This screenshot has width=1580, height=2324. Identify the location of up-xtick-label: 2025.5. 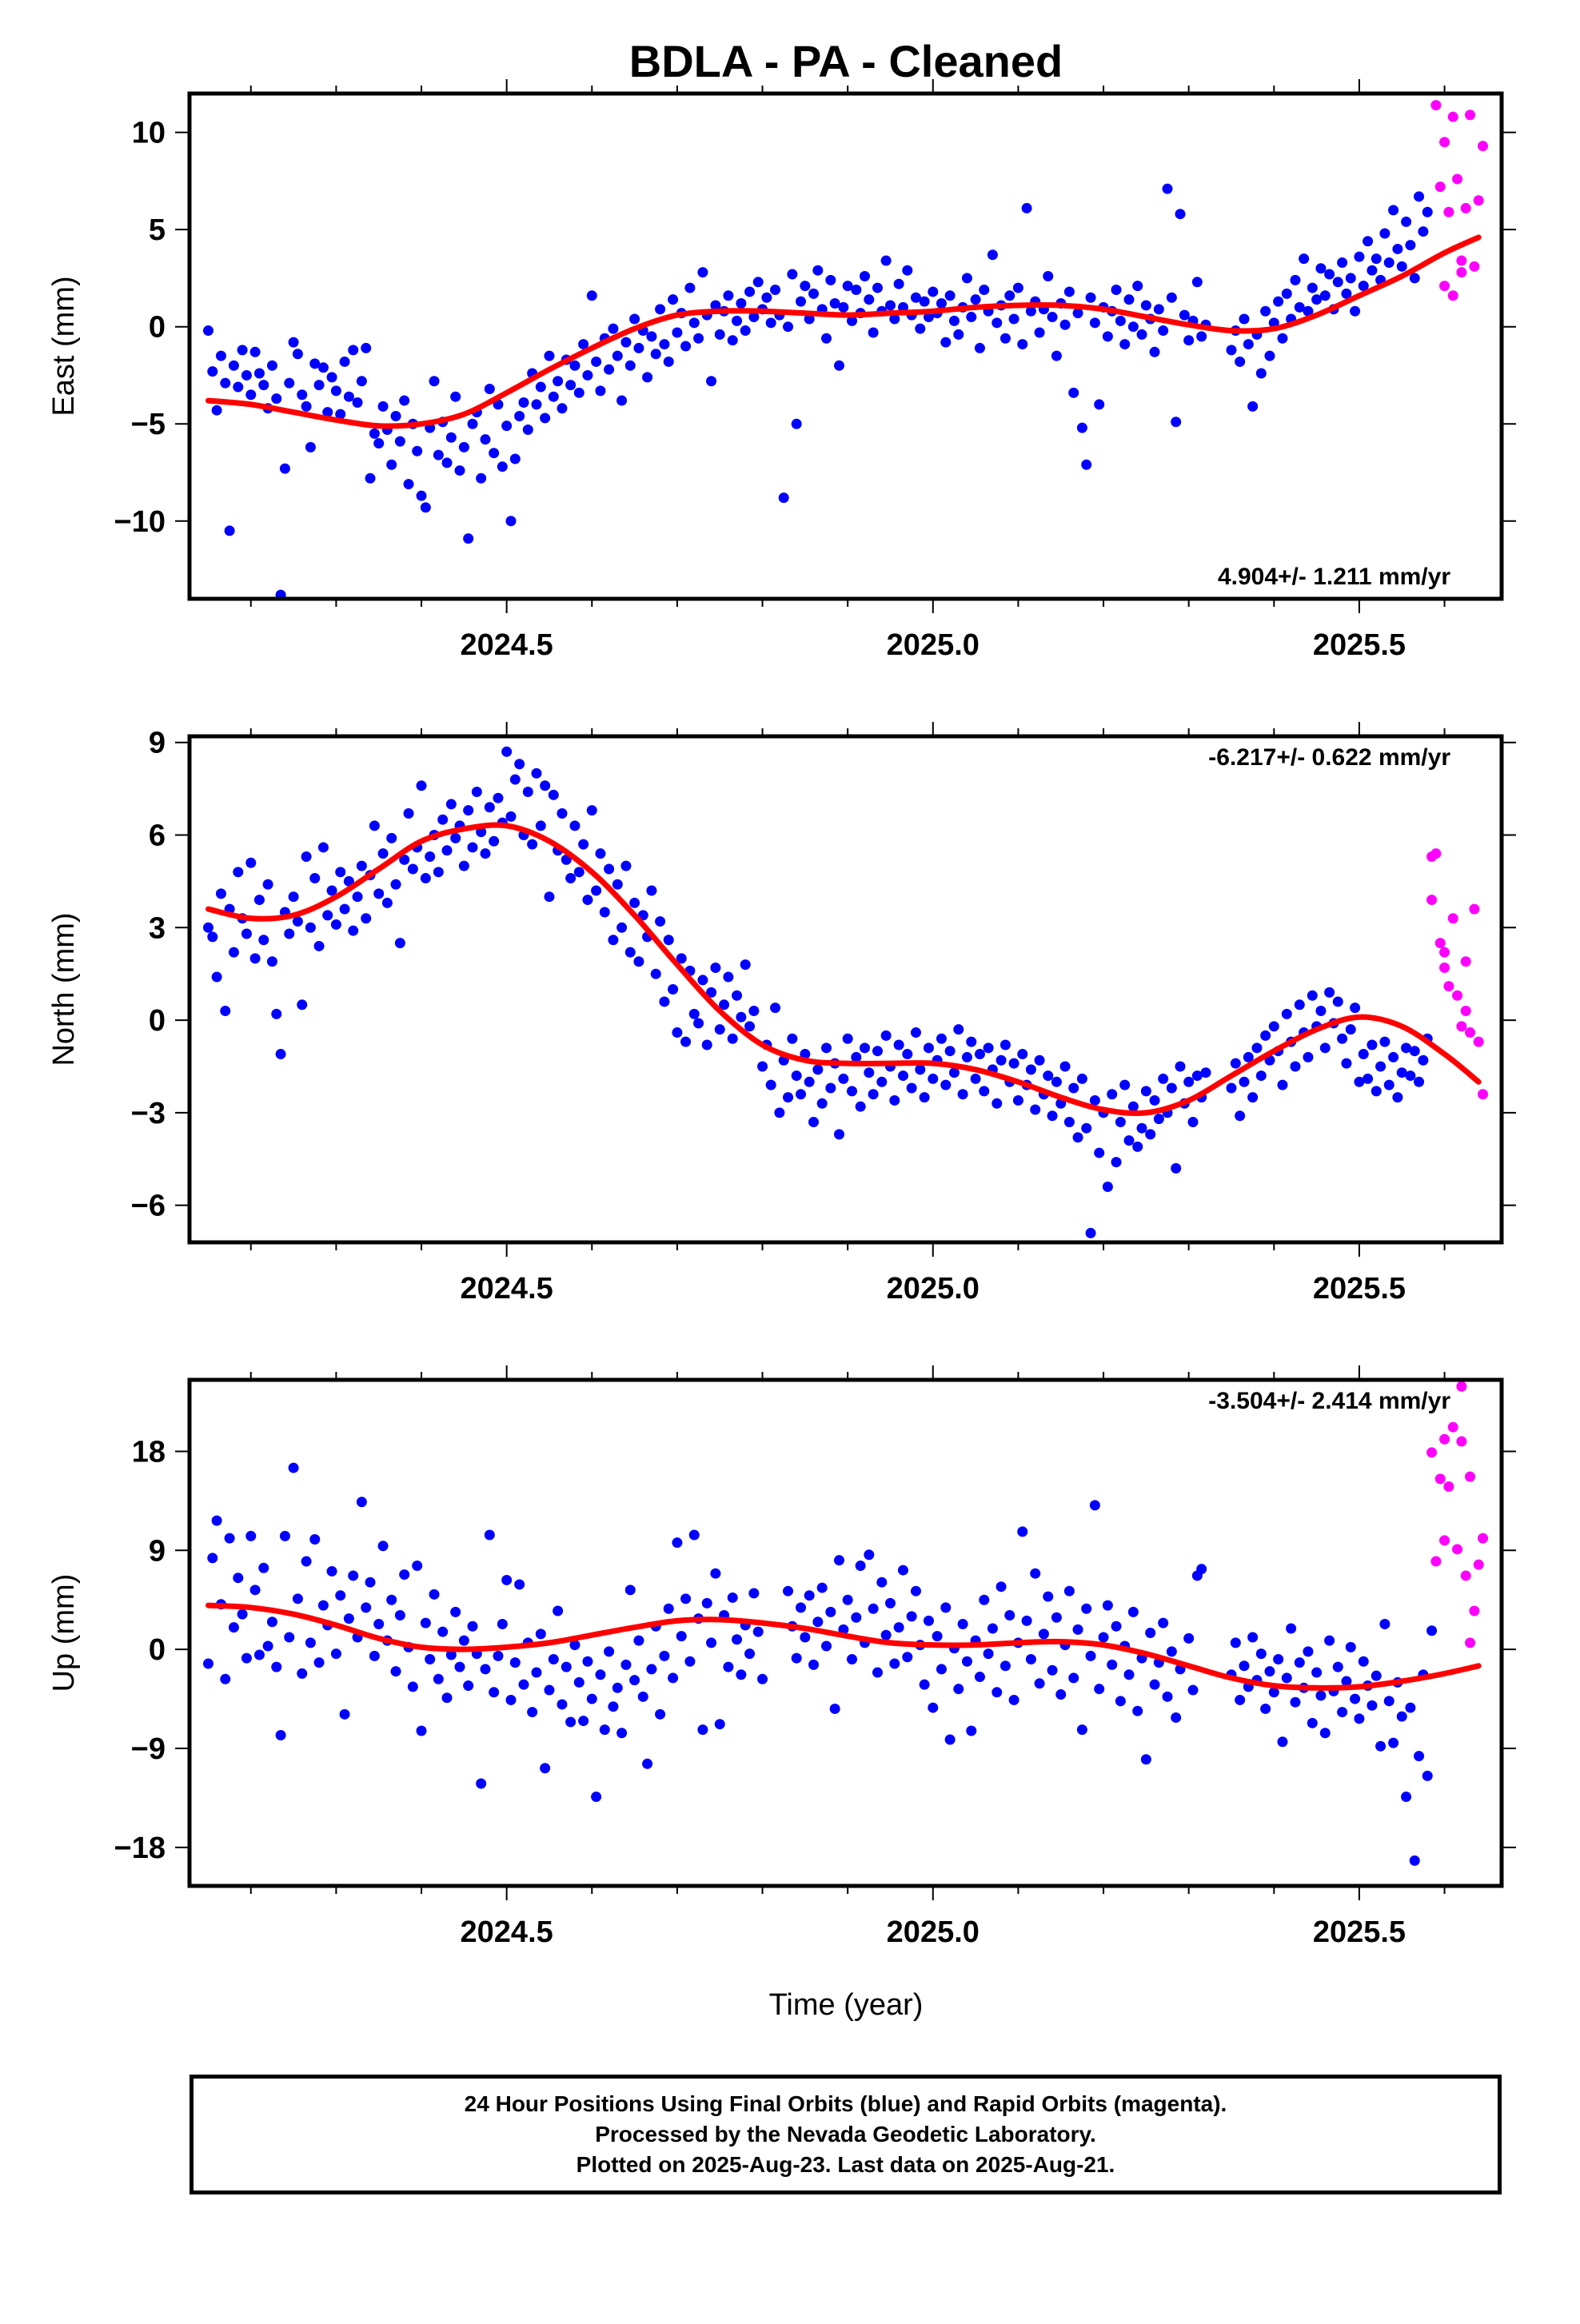
(1359, 1932).